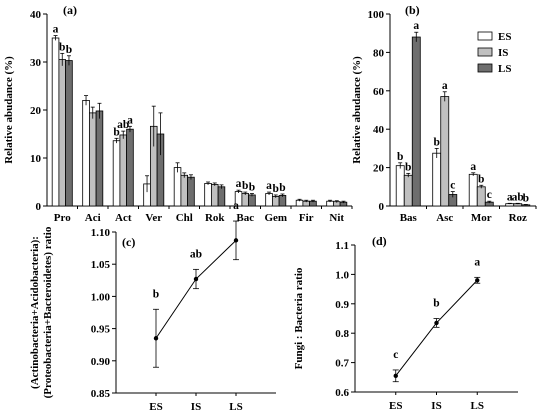  Describe the element at coordinates (436, 328) in the screenshot. I see `series-line` at that location.